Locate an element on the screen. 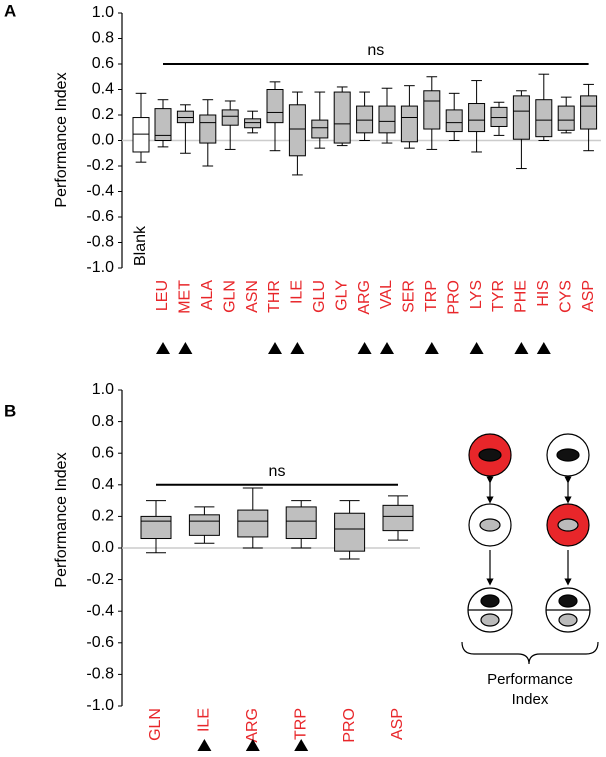 This screenshot has width=606, height=757. y-tick-label: 0.0 is located at coordinates (103, 140).